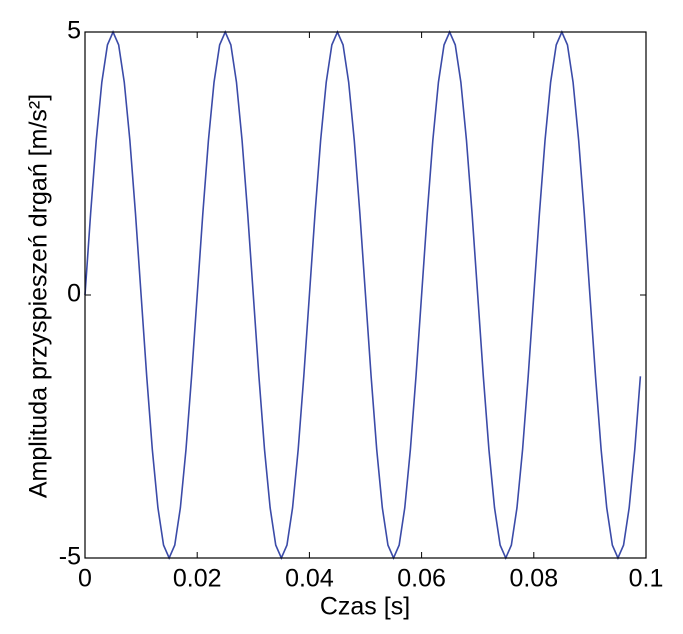  I want to click on x-tick-label: 0.08, so click(533, 579).